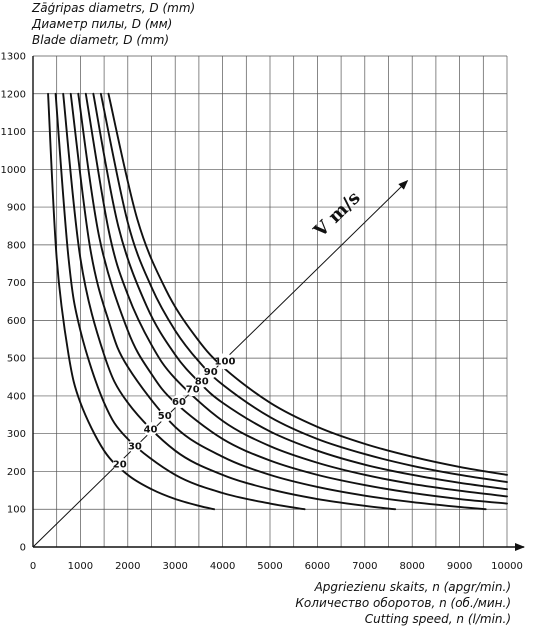 This screenshot has width=533, height=627. Describe the element at coordinates (16, 283) in the screenshot. I see `y-tick-label: 700` at that location.